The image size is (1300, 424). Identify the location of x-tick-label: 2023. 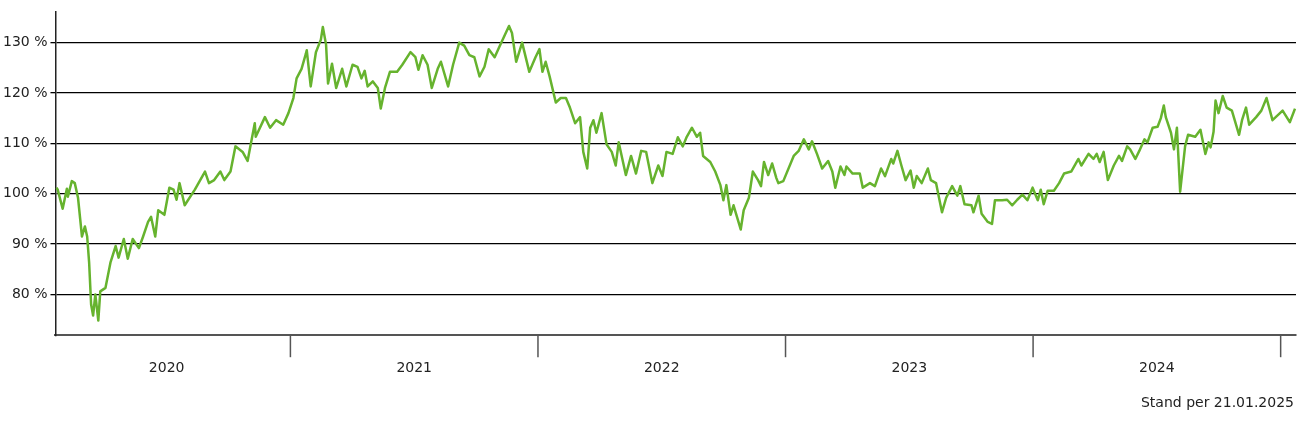
(909, 367).